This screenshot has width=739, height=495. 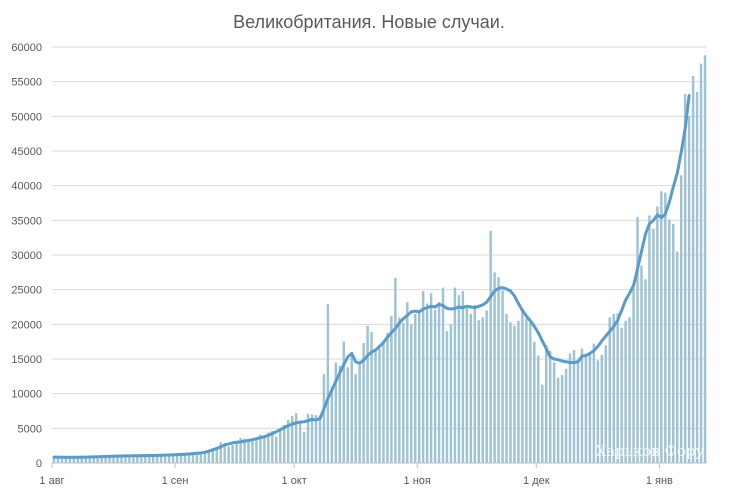 What do you see at coordinates (30, 429) in the screenshot?
I see `y-tick-label: 5000` at bounding box center [30, 429].